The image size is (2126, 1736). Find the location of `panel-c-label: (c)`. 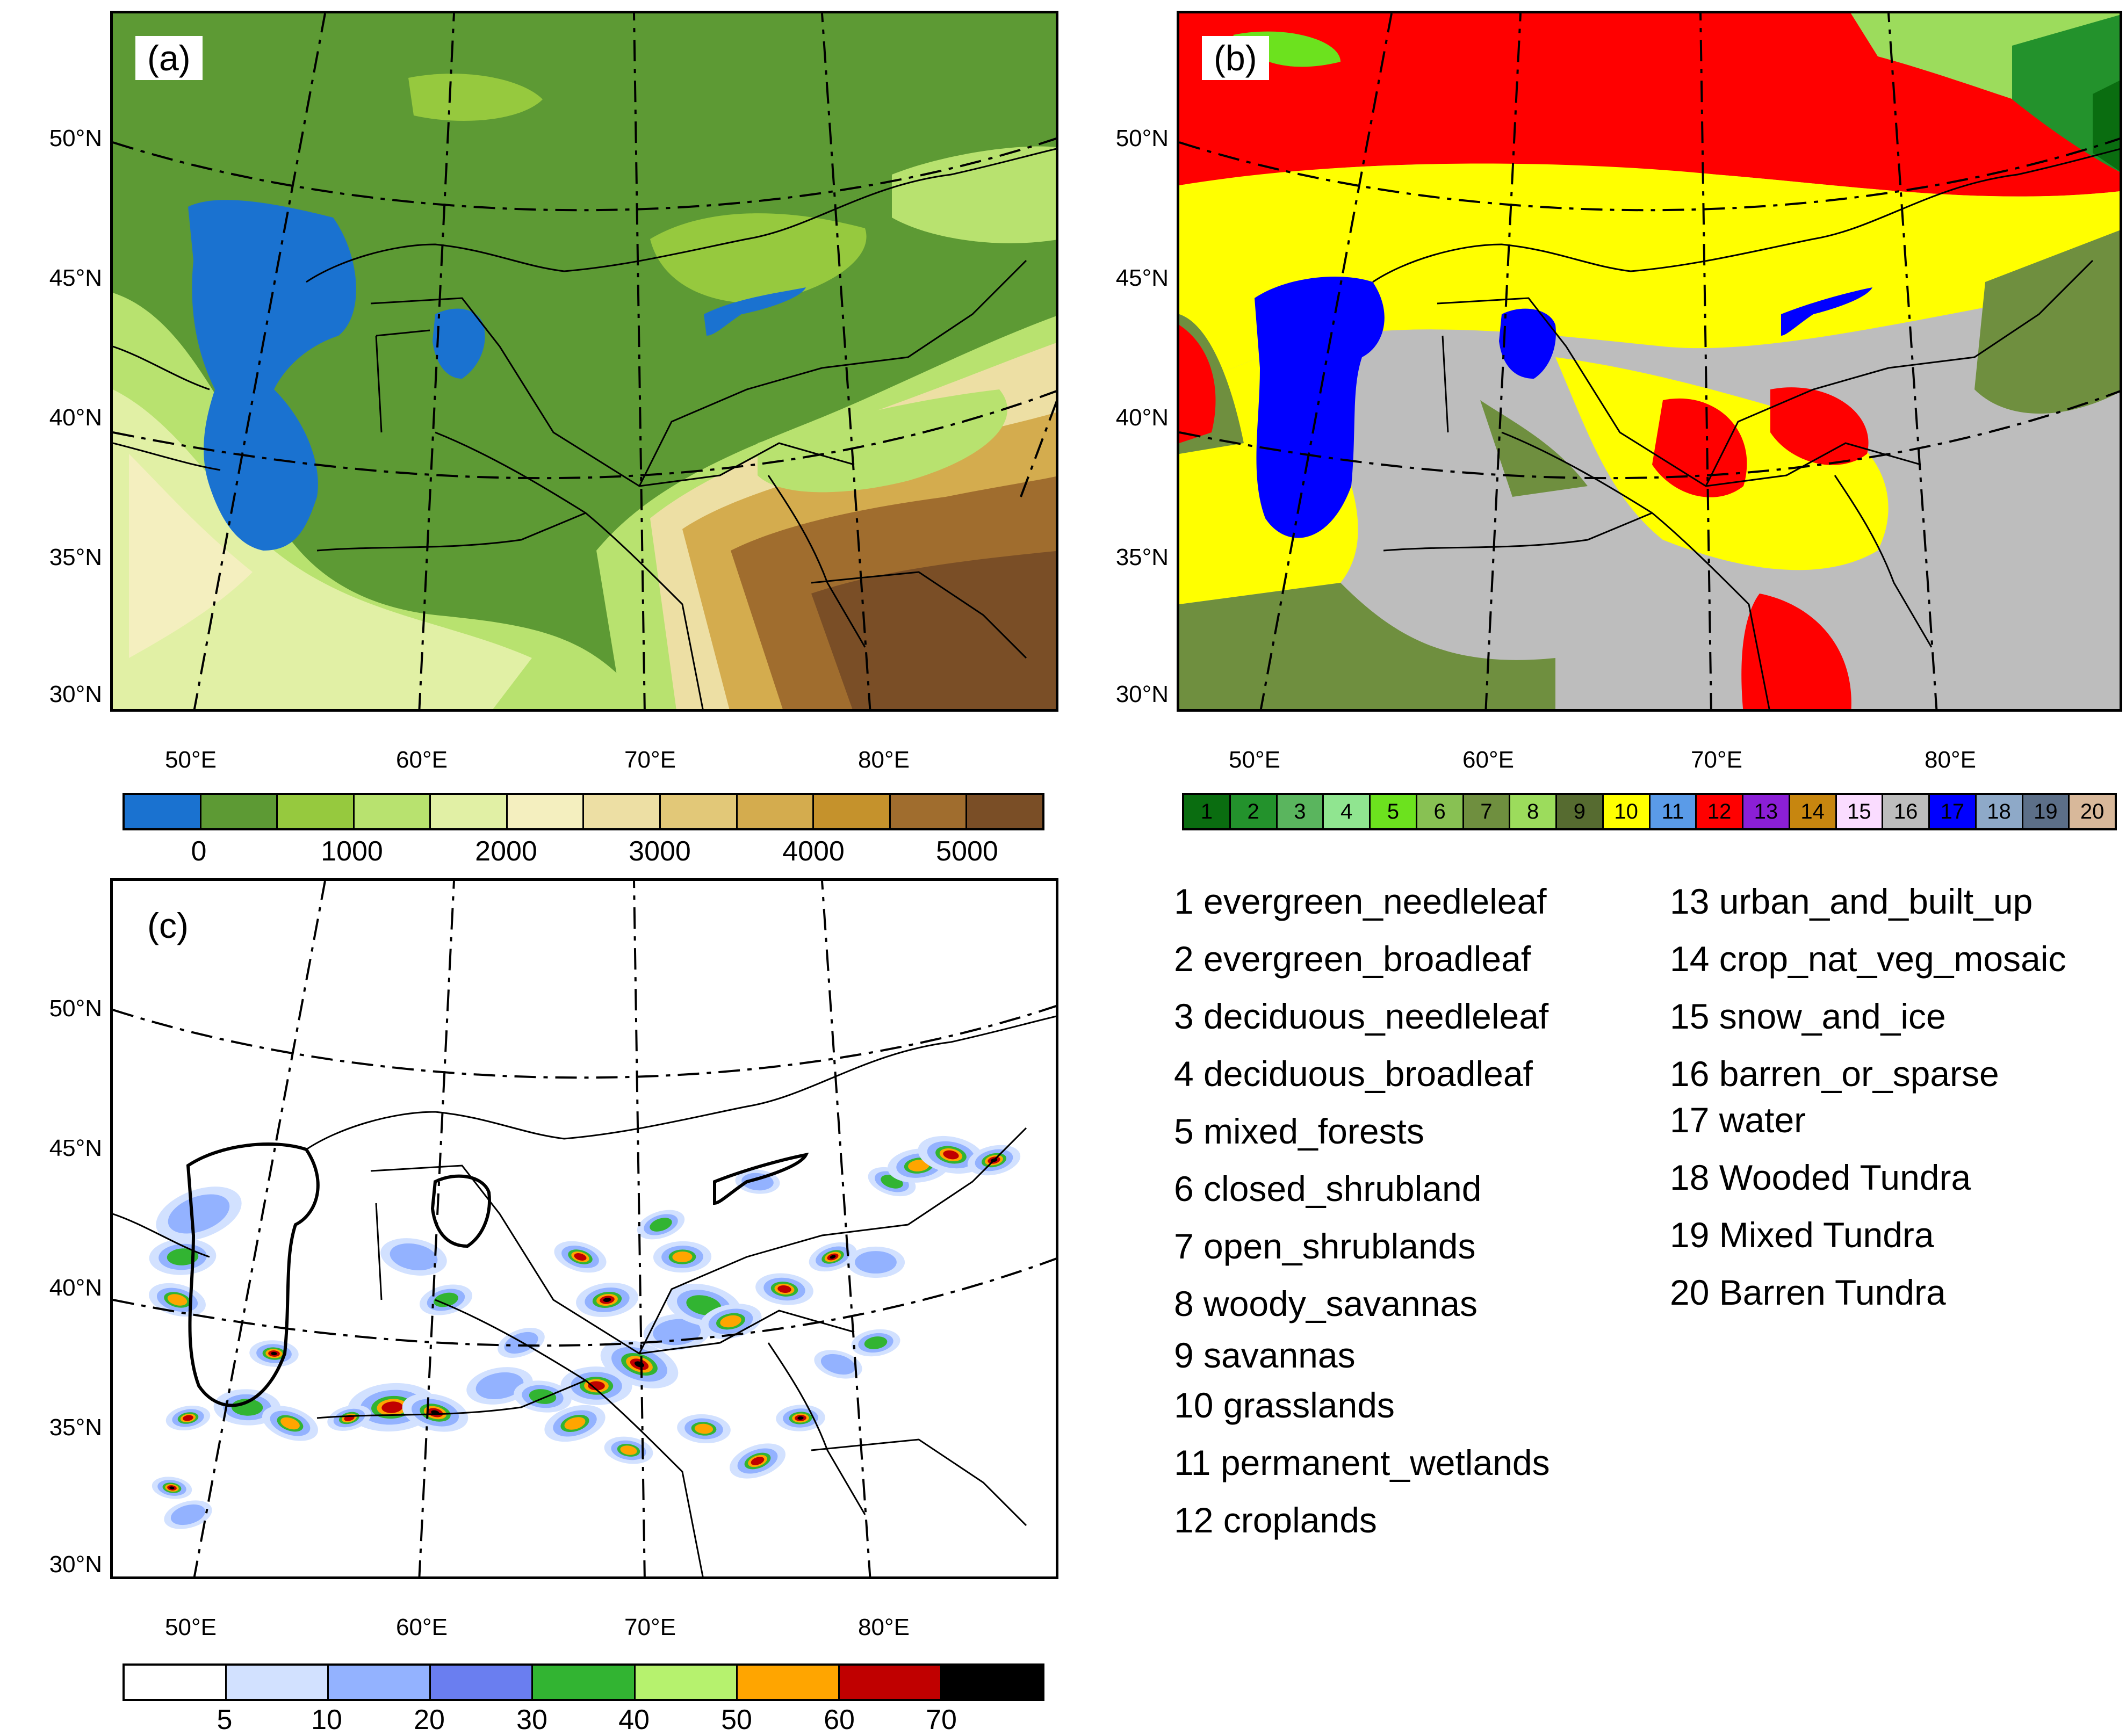

panel-c-label: (c) is located at coordinates (167, 925).